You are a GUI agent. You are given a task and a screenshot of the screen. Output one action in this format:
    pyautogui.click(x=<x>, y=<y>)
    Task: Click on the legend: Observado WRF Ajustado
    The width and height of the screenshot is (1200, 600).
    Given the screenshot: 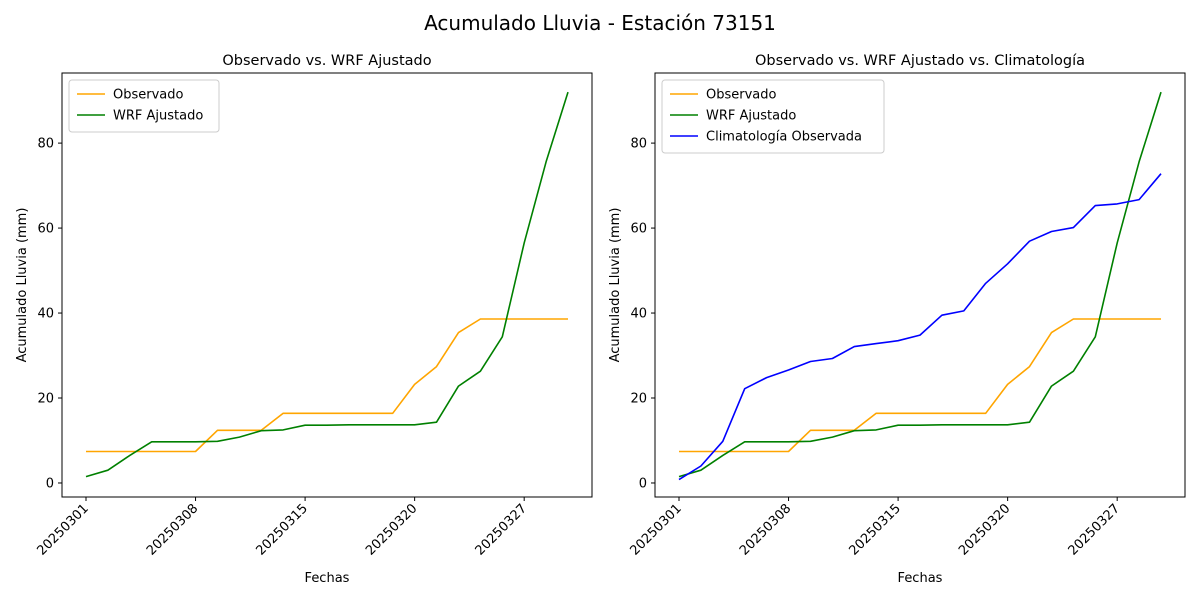 What is the action you would take?
    pyautogui.click(x=144, y=106)
    